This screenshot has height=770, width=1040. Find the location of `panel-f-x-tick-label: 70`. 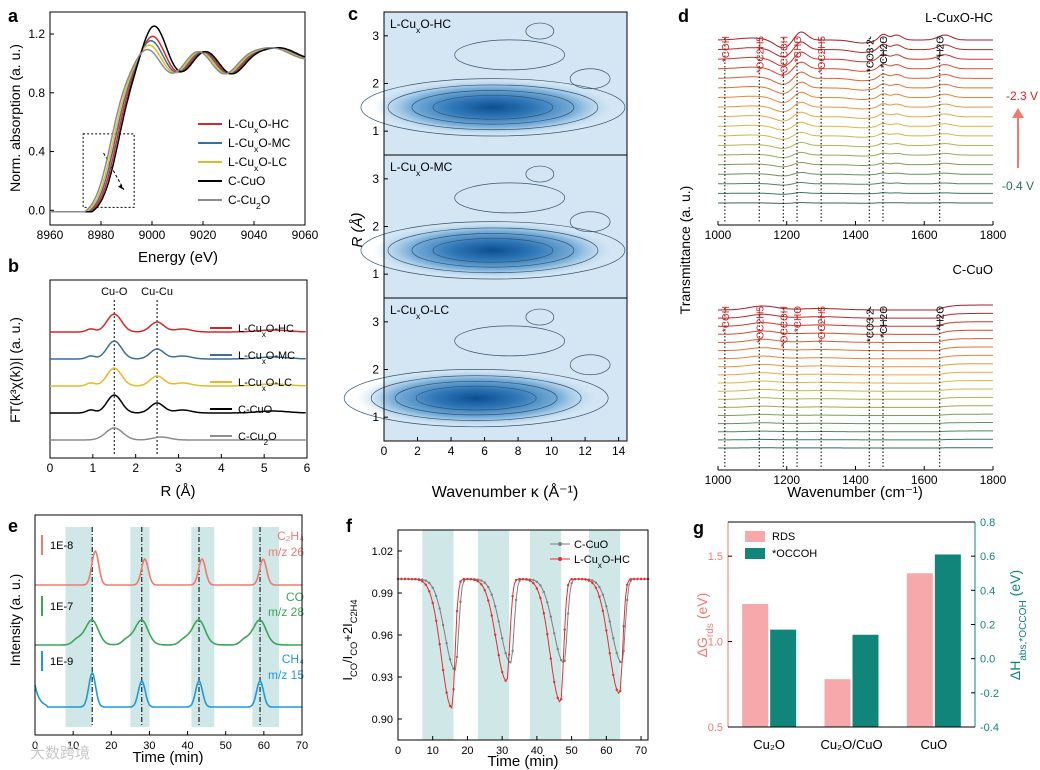

panel-f-x-tick-label: 70 is located at coordinates (641, 751).